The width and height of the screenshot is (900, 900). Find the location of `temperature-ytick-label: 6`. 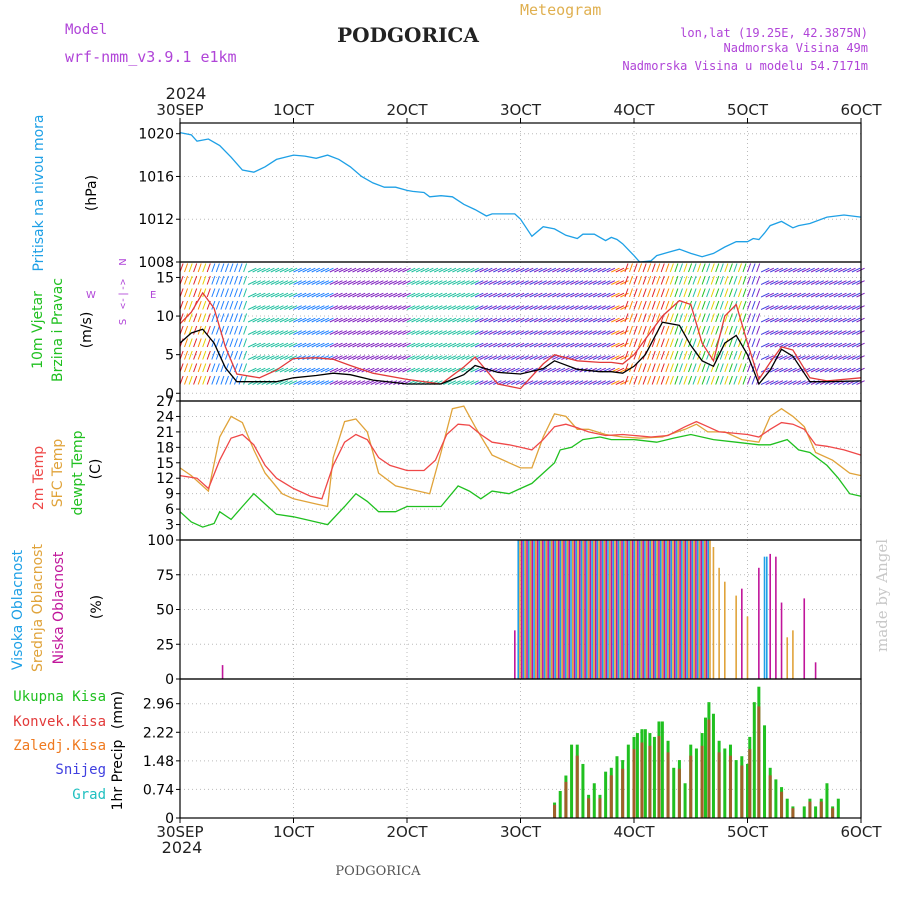

temperature-ytick-label: 6 is located at coordinates (169, 510).